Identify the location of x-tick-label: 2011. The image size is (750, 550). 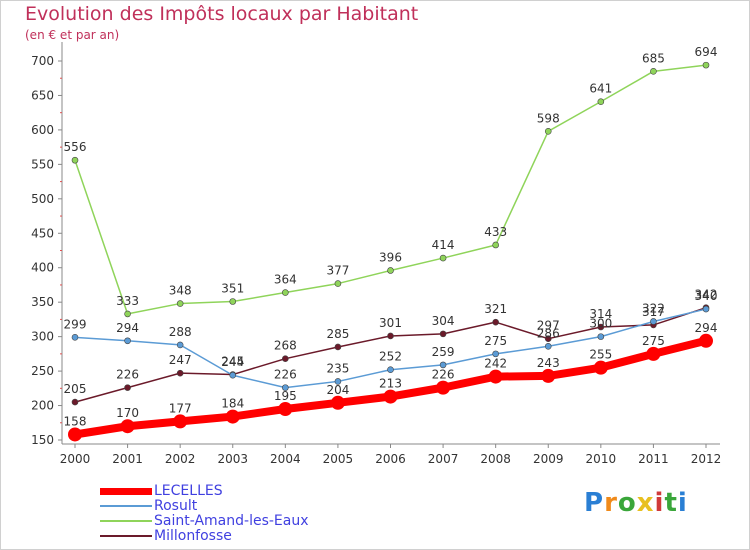
(653, 459).